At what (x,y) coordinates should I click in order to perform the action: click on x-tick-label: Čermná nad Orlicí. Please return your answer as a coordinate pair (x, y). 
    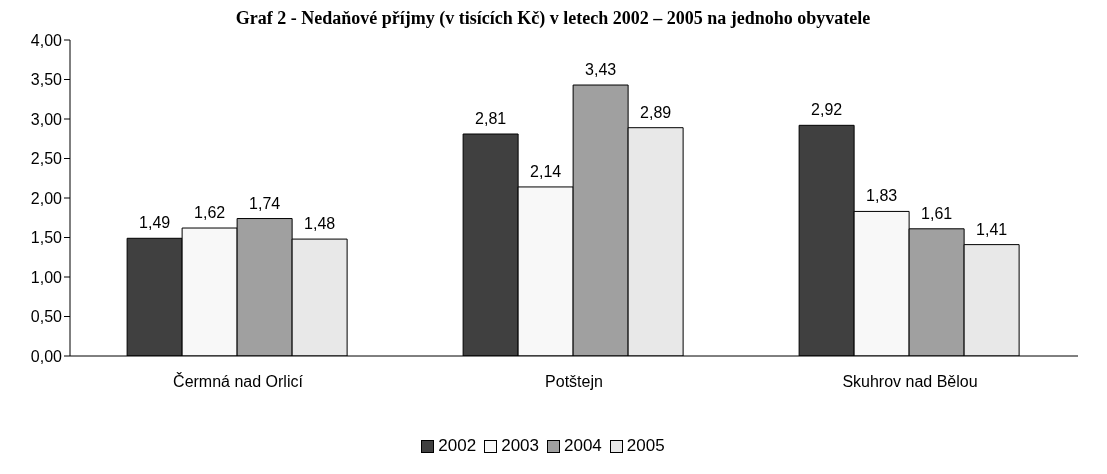
    Looking at the image, I should click on (238, 381).